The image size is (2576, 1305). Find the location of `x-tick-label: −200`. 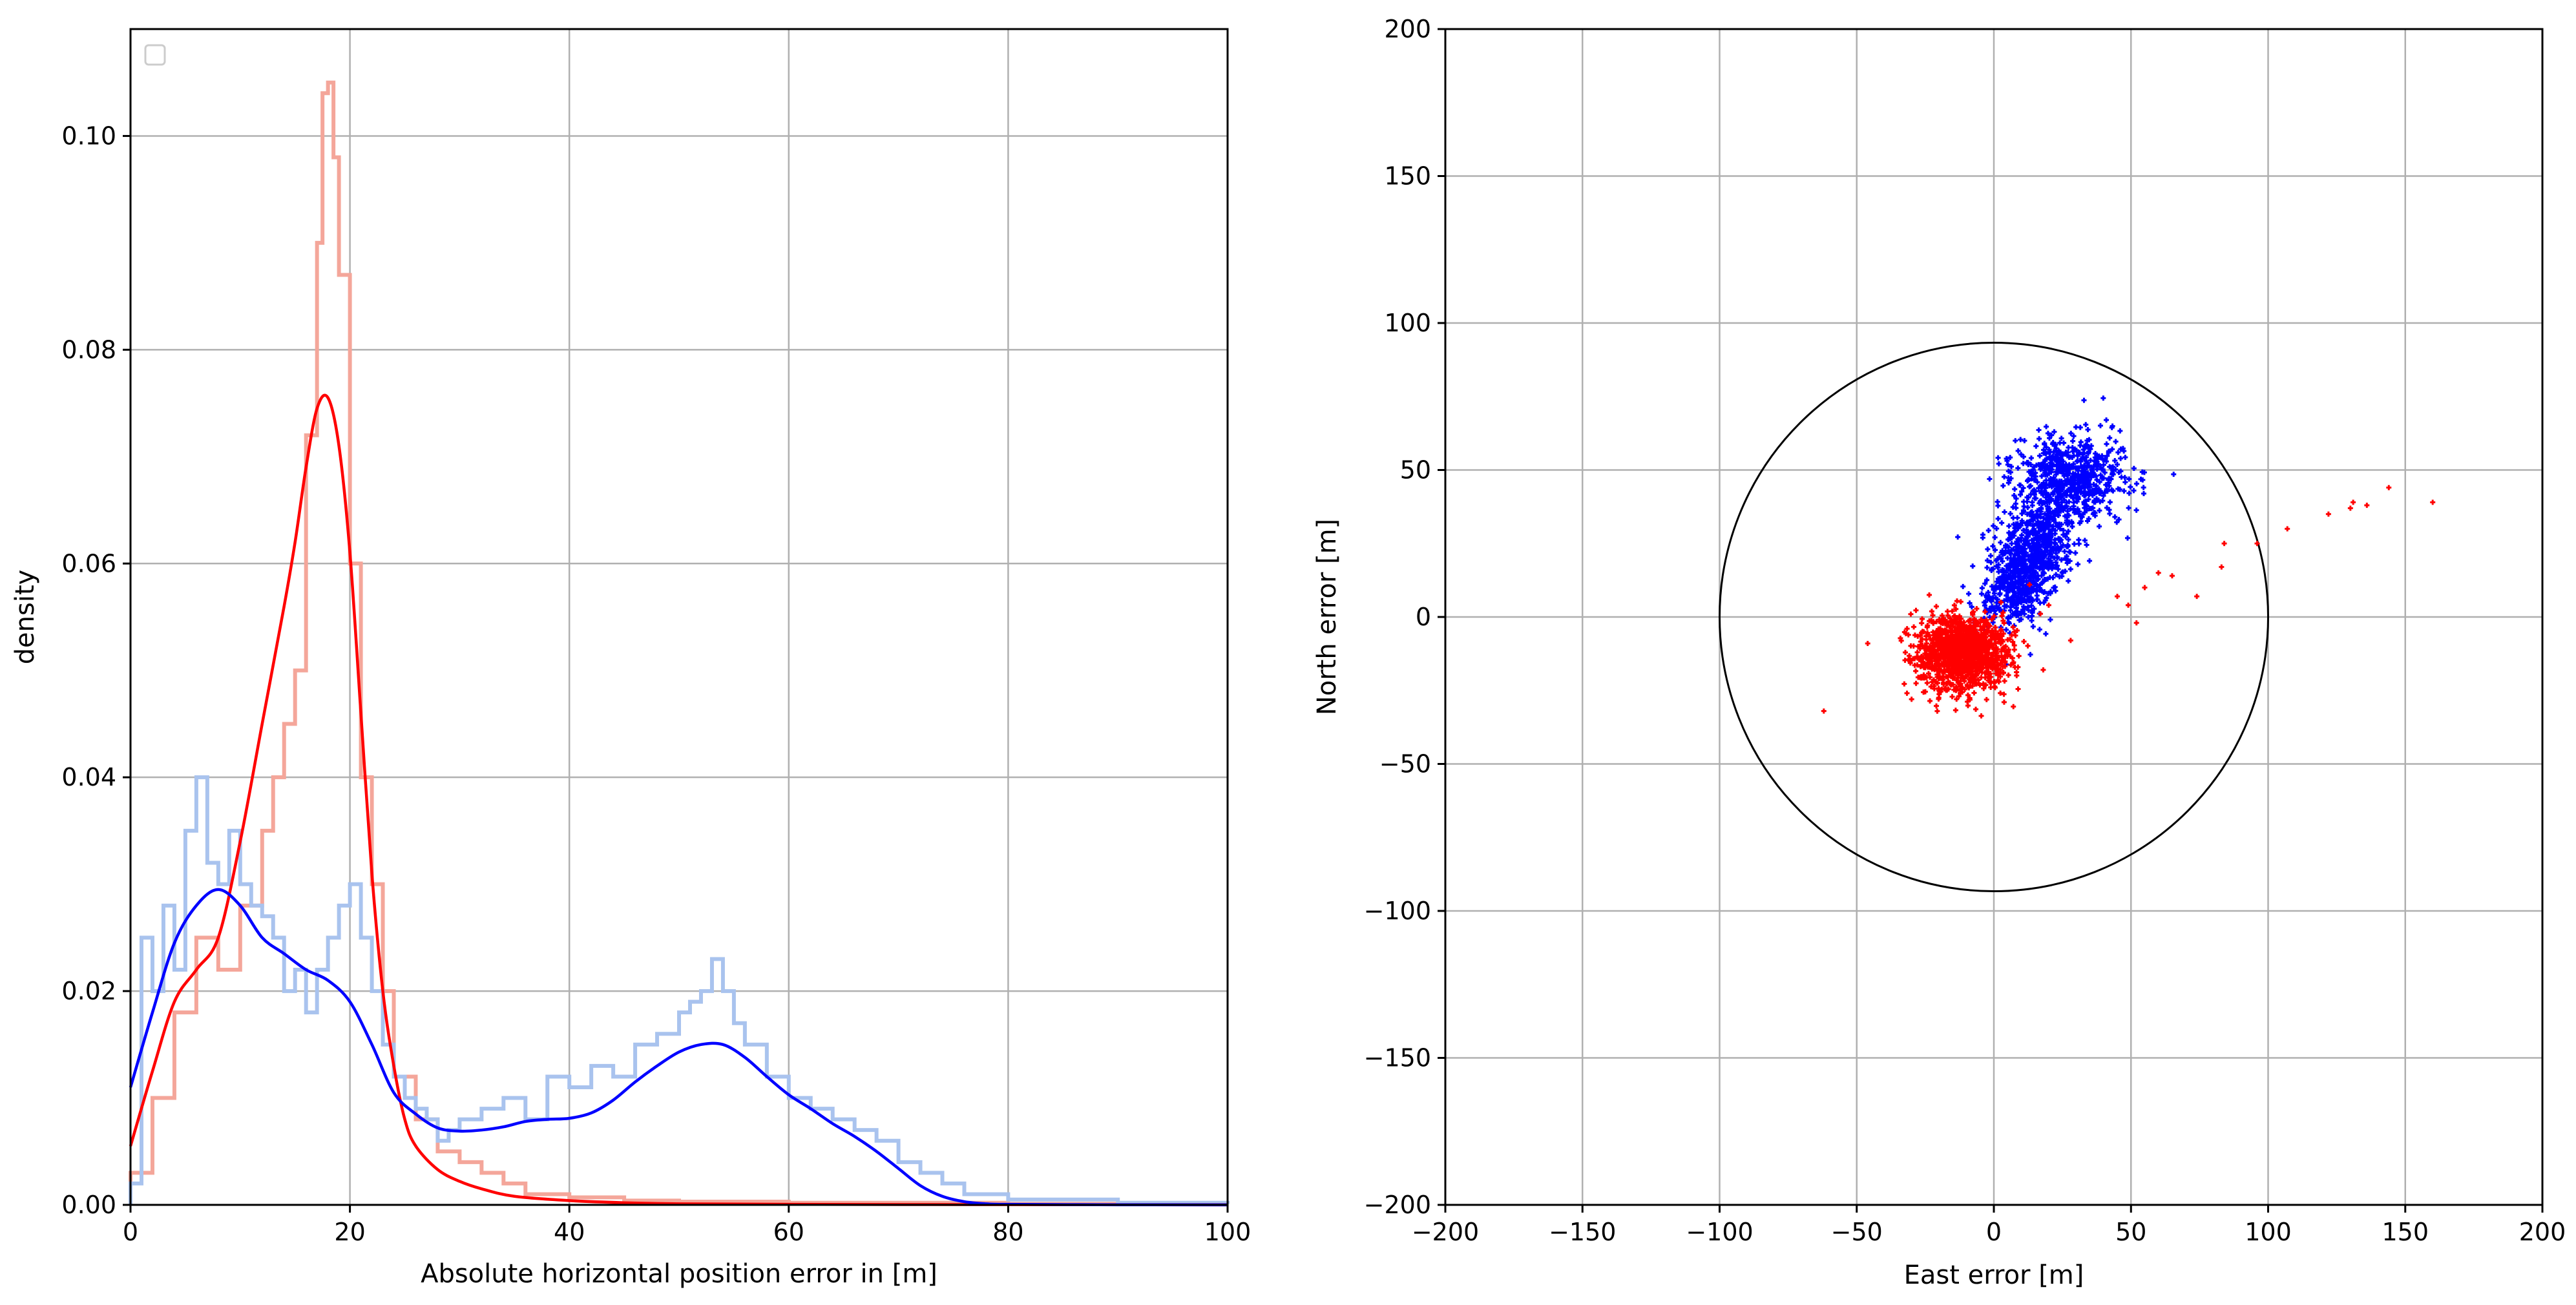

x-tick-label: −200 is located at coordinates (1445, 1232).